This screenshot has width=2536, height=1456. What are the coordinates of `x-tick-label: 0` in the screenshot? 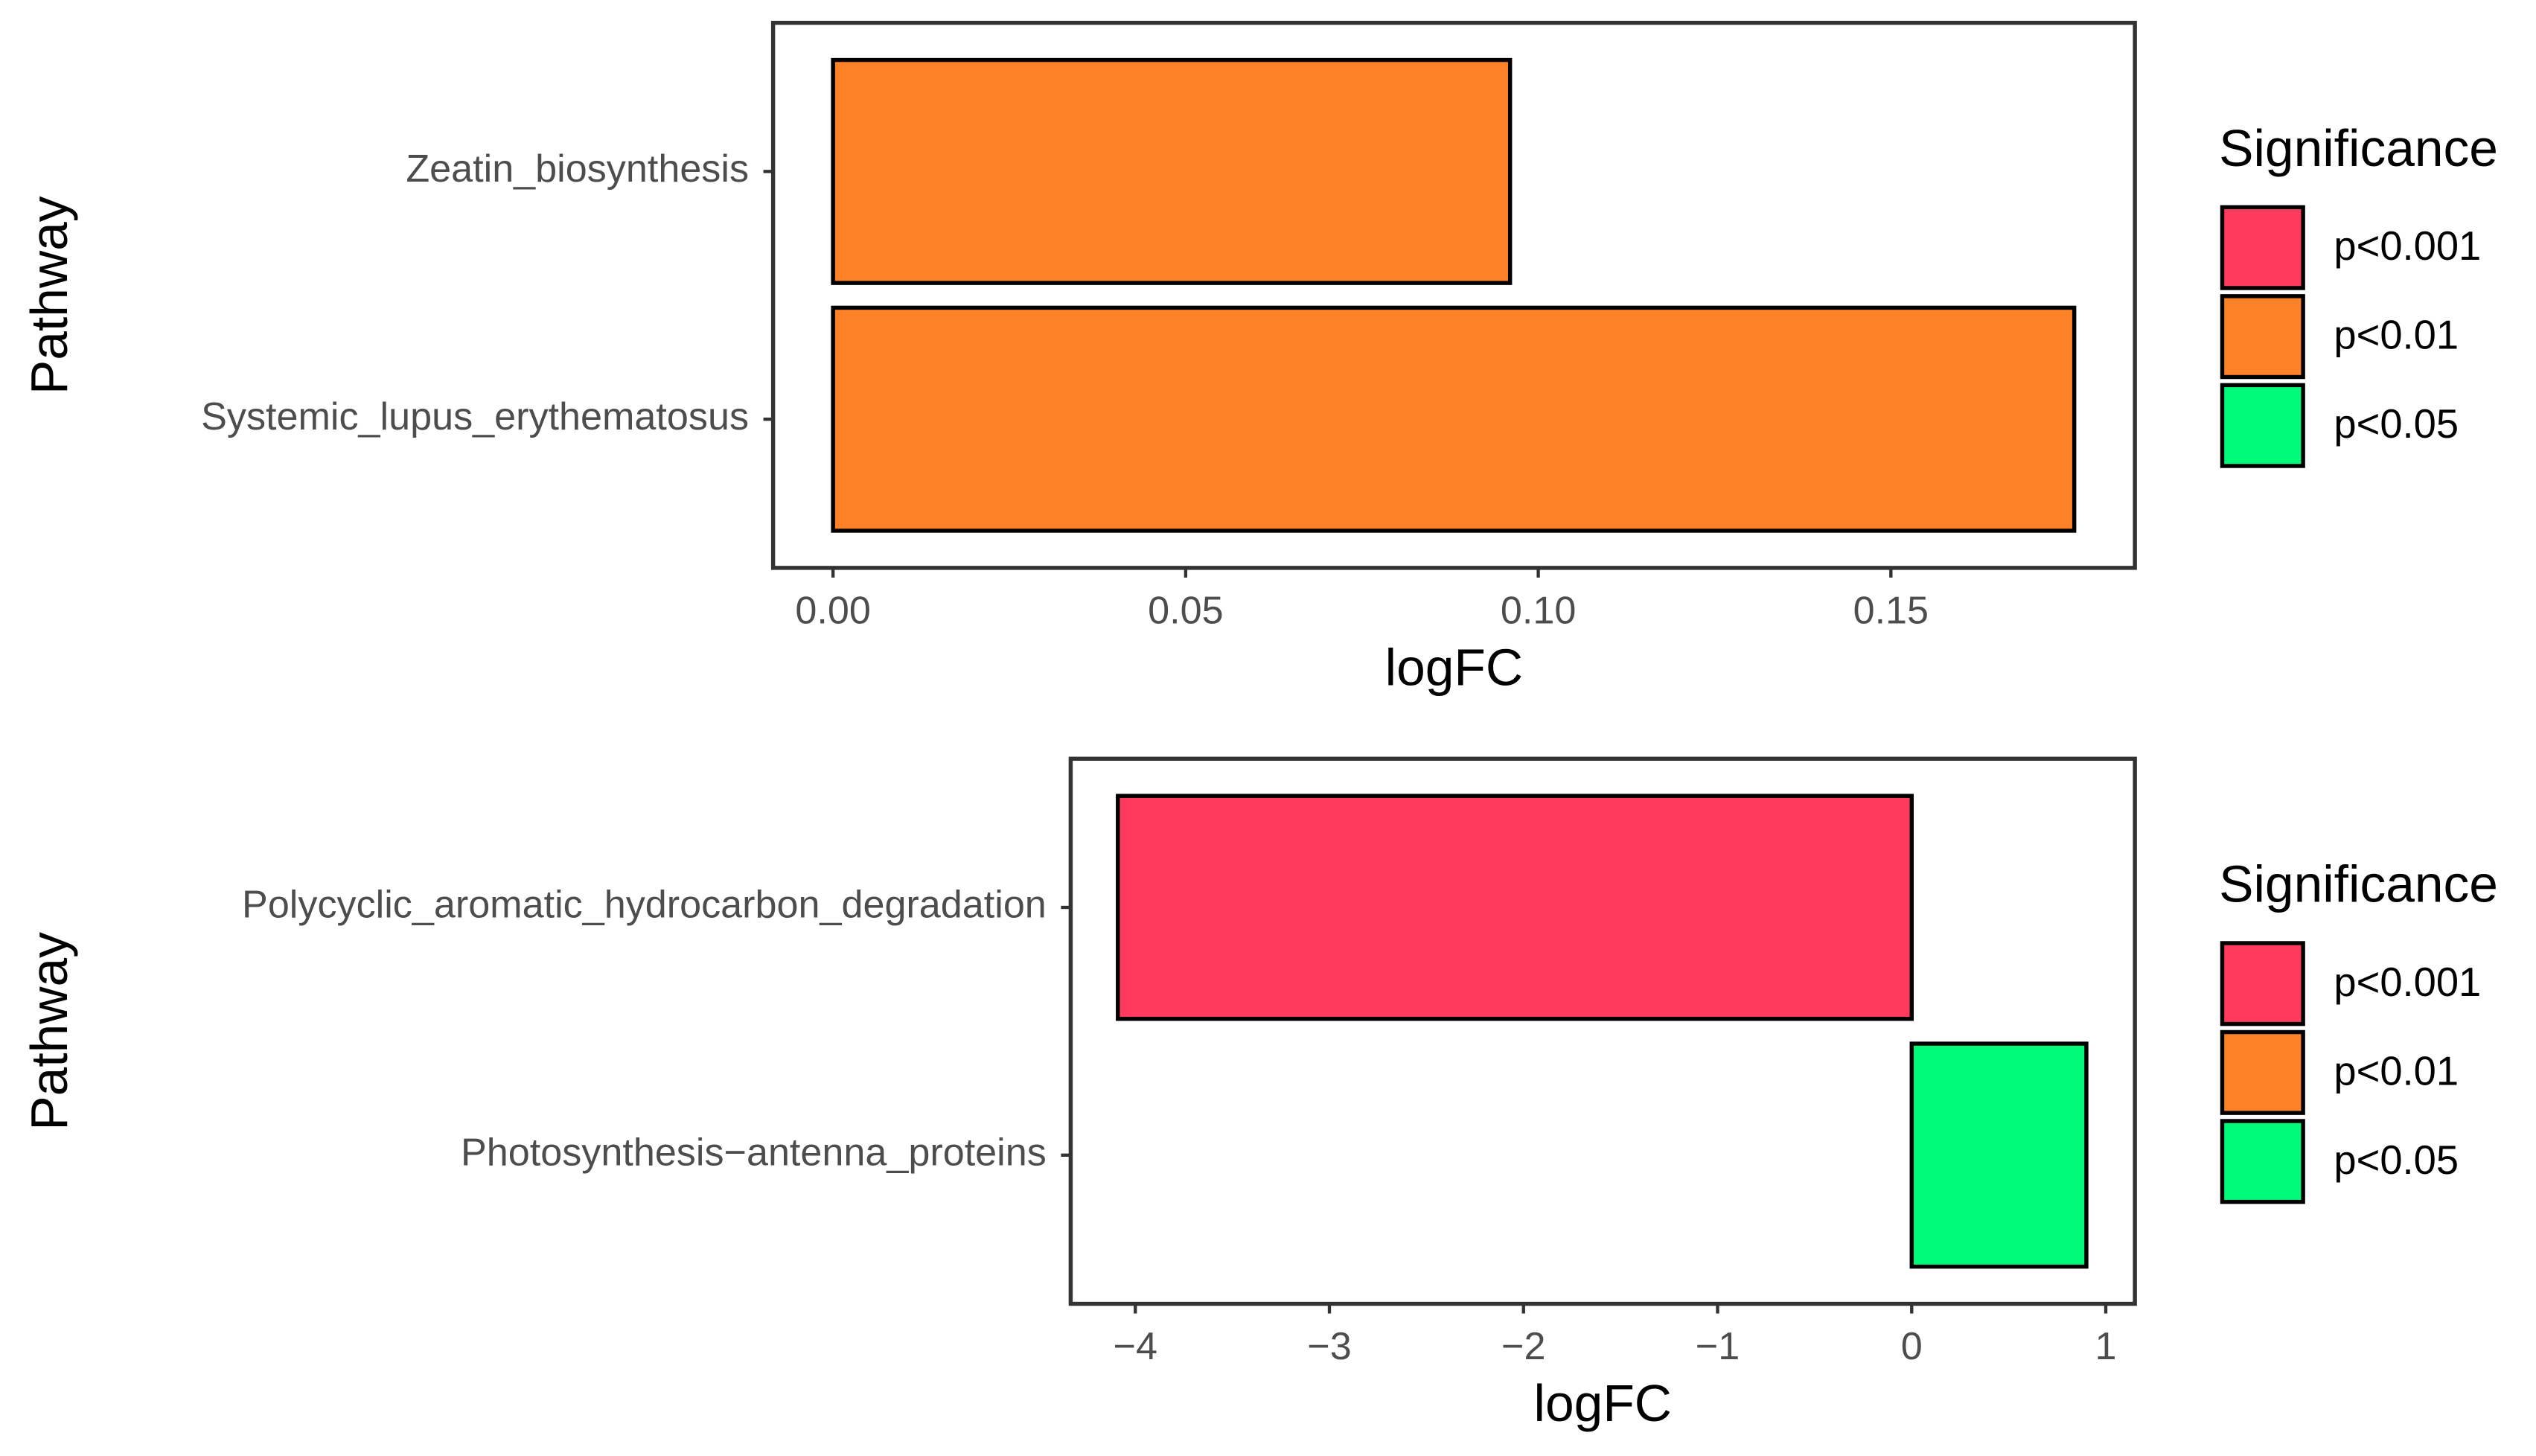 It's located at (1912, 1346).